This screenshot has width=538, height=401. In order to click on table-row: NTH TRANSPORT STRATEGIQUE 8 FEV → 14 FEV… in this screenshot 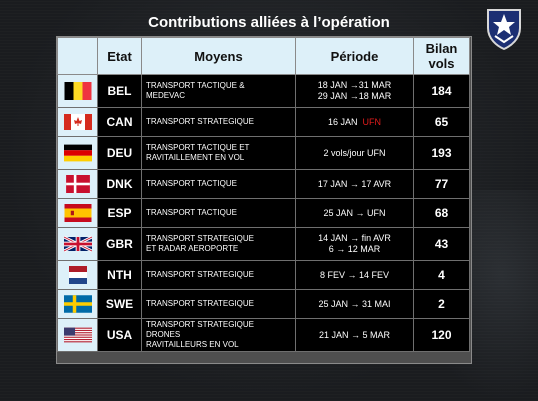, I will do `click(263, 275)`.